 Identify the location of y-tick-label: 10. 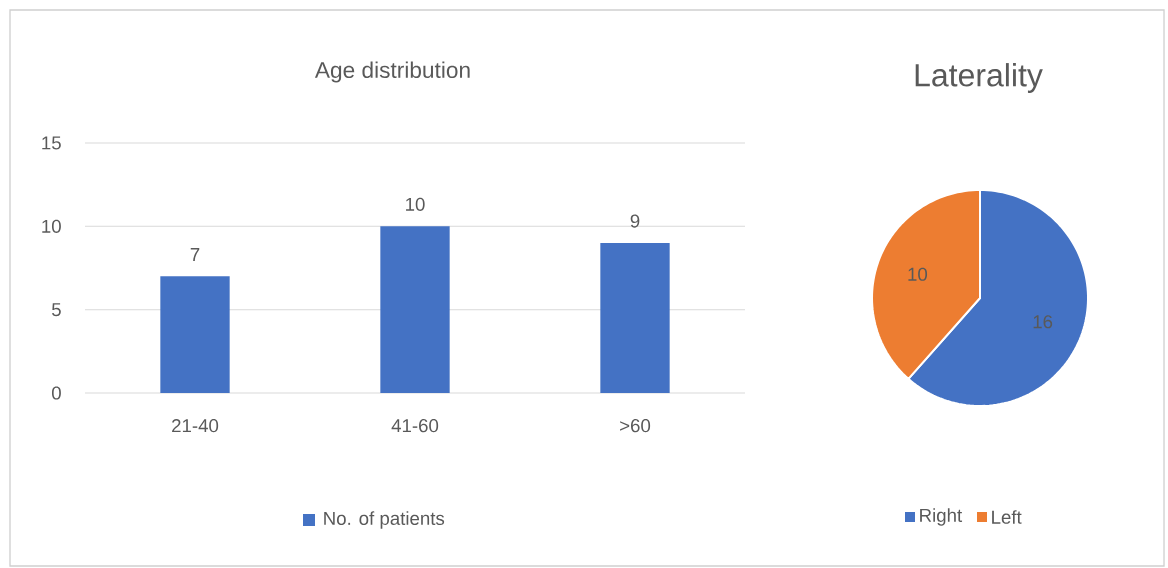
(51, 226).